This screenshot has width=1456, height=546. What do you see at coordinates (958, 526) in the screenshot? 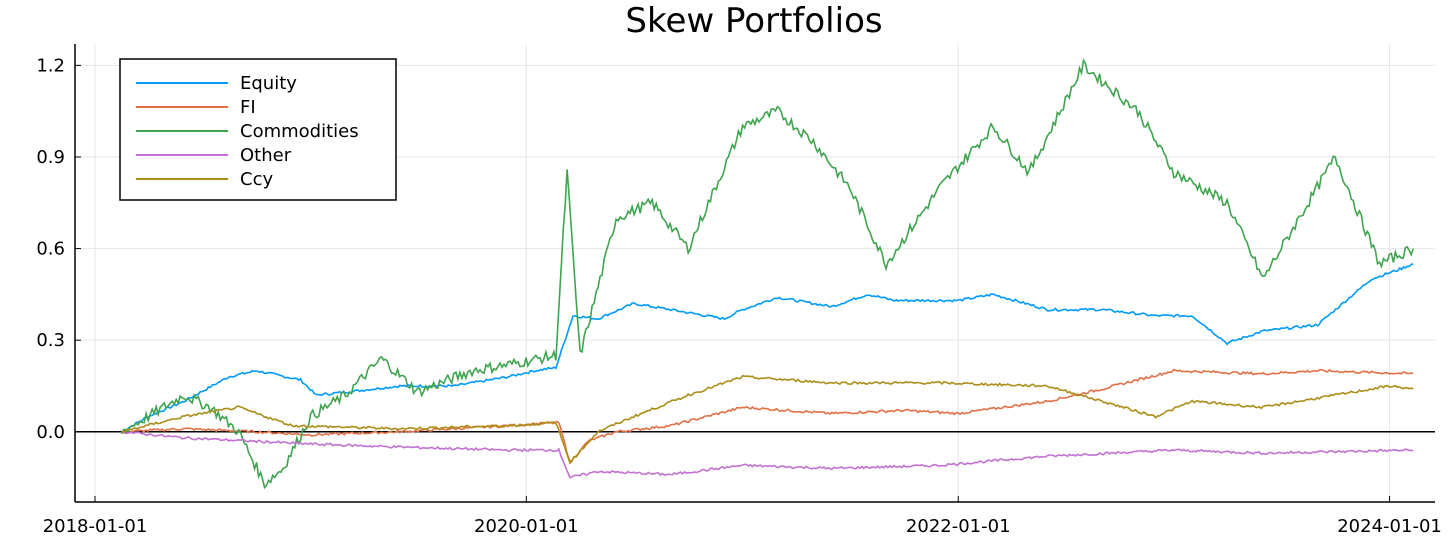
I see `x-tick-label: 2022-01-01` at bounding box center [958, 526].